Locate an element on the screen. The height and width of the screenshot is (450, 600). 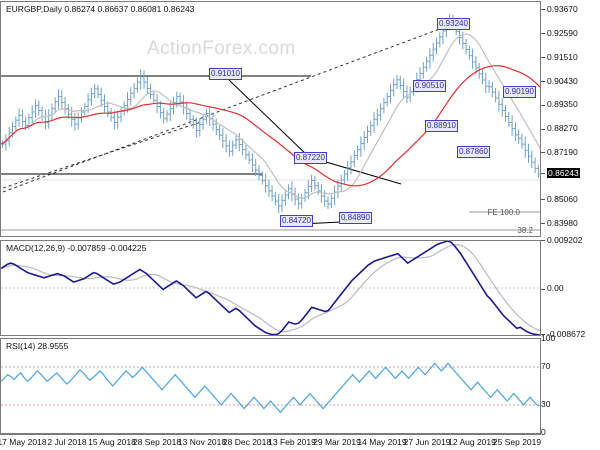
rsi-tick: 100 is located at coordinates (548, 338).